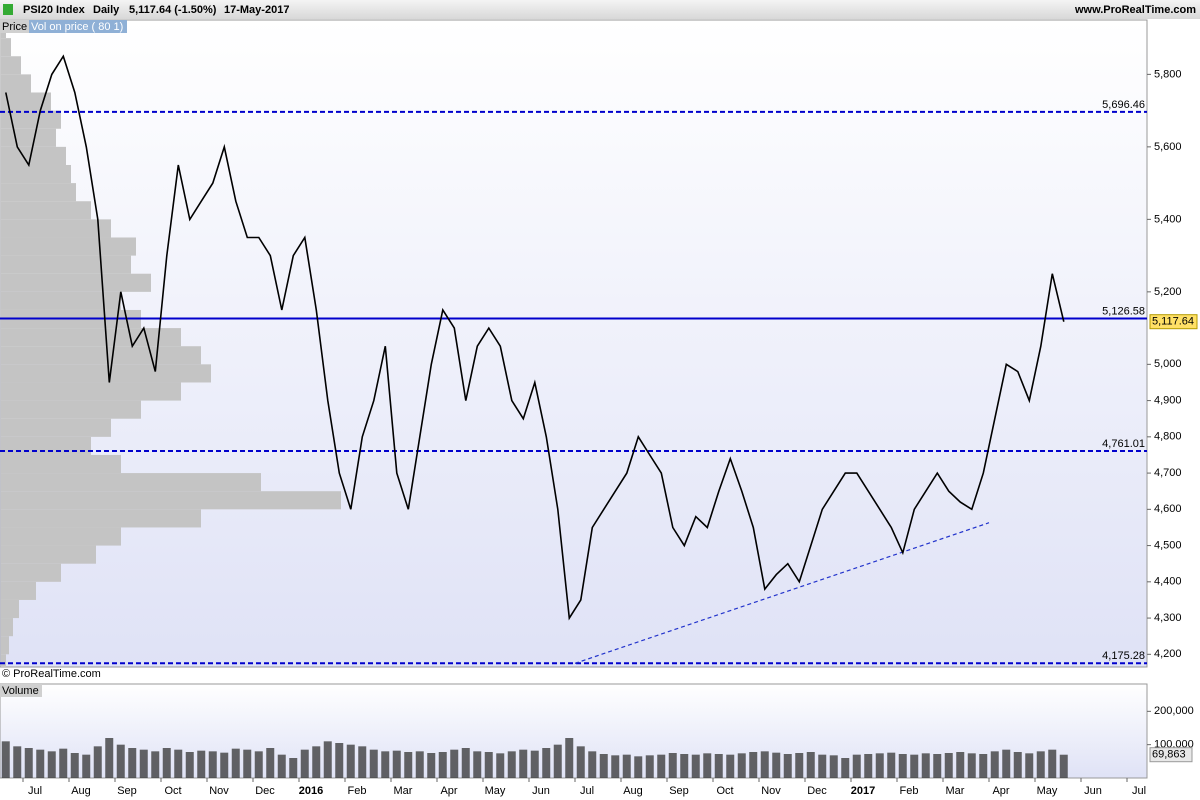 This screenshot has height=800, width=1200. I want to click on y-tick-label: 5,400, so click(1168, 219).